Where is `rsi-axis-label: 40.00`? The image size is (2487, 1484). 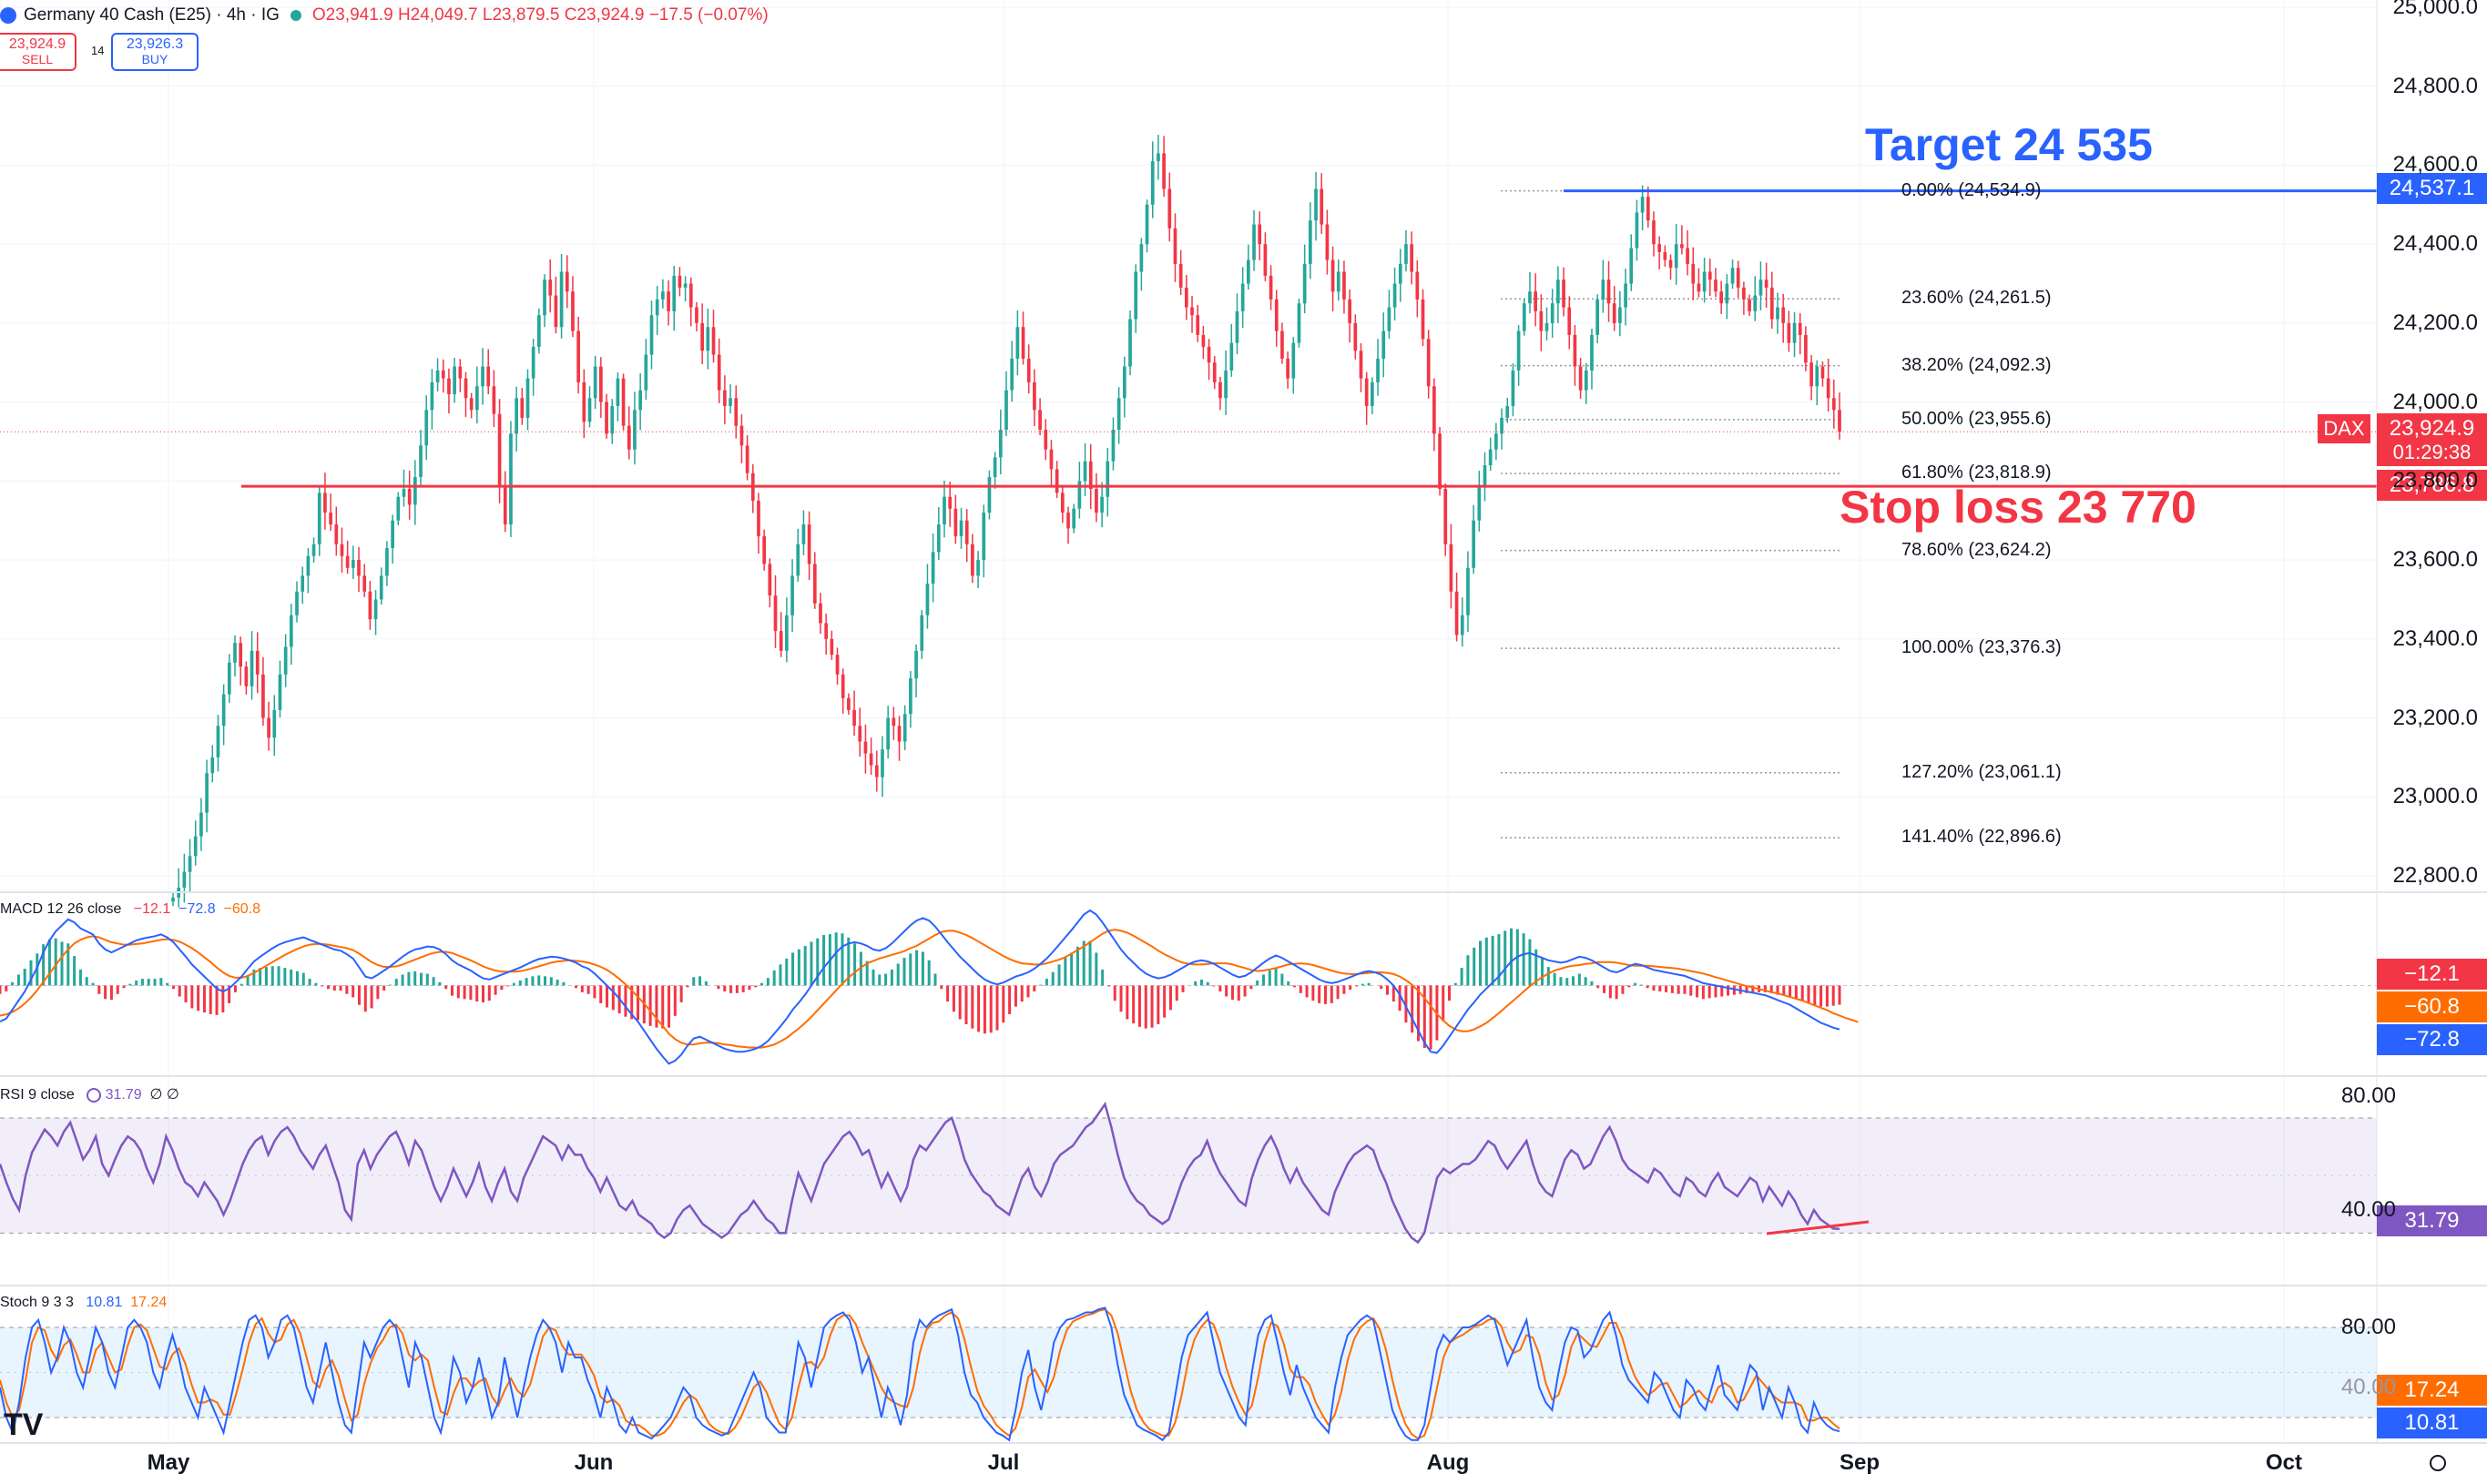
rsi-axis-label: 40.00 is located at coordinates (2368, 1210).